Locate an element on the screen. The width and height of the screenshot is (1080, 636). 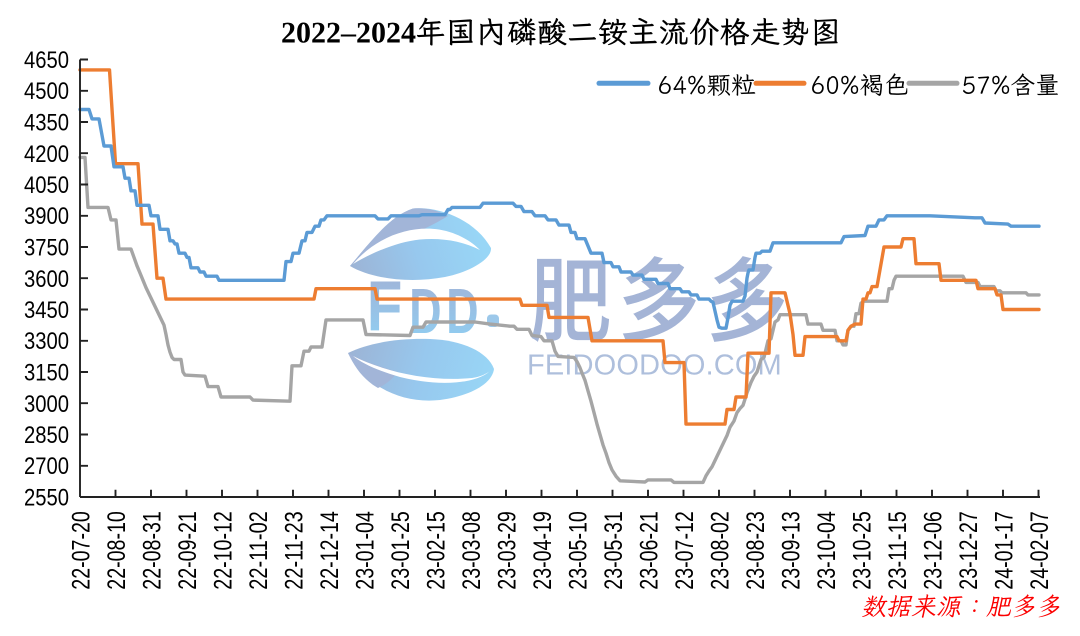
svg-text: 23-10-04 is located at coordinates (827, 550).